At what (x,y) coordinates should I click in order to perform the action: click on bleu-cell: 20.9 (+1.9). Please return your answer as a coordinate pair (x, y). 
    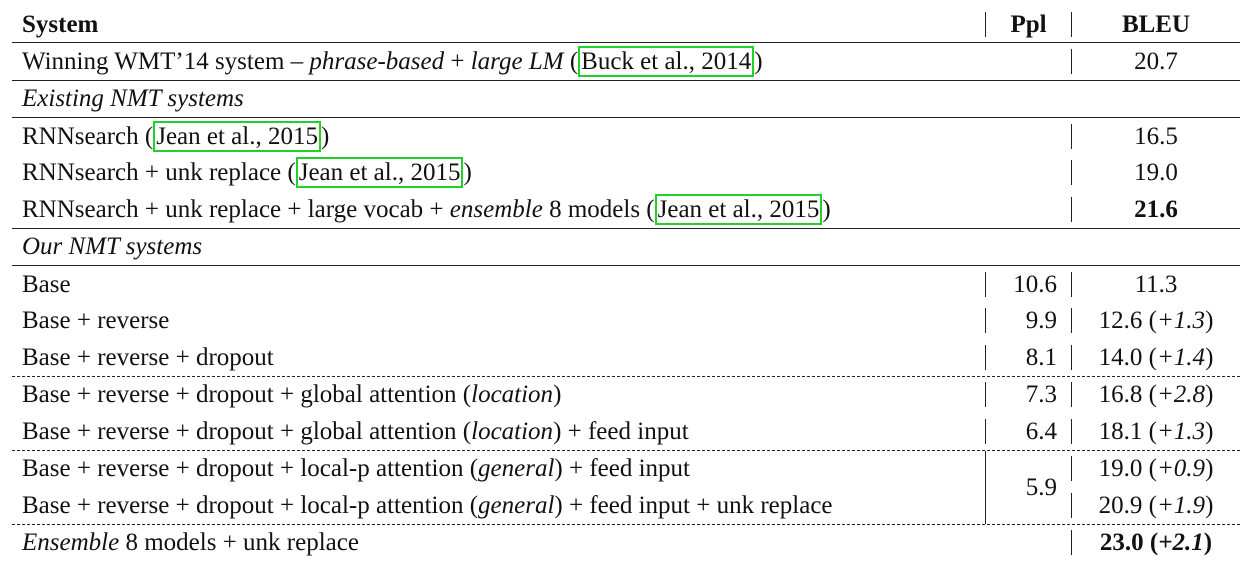
    Looking at the image, I should click on (1155, 505).